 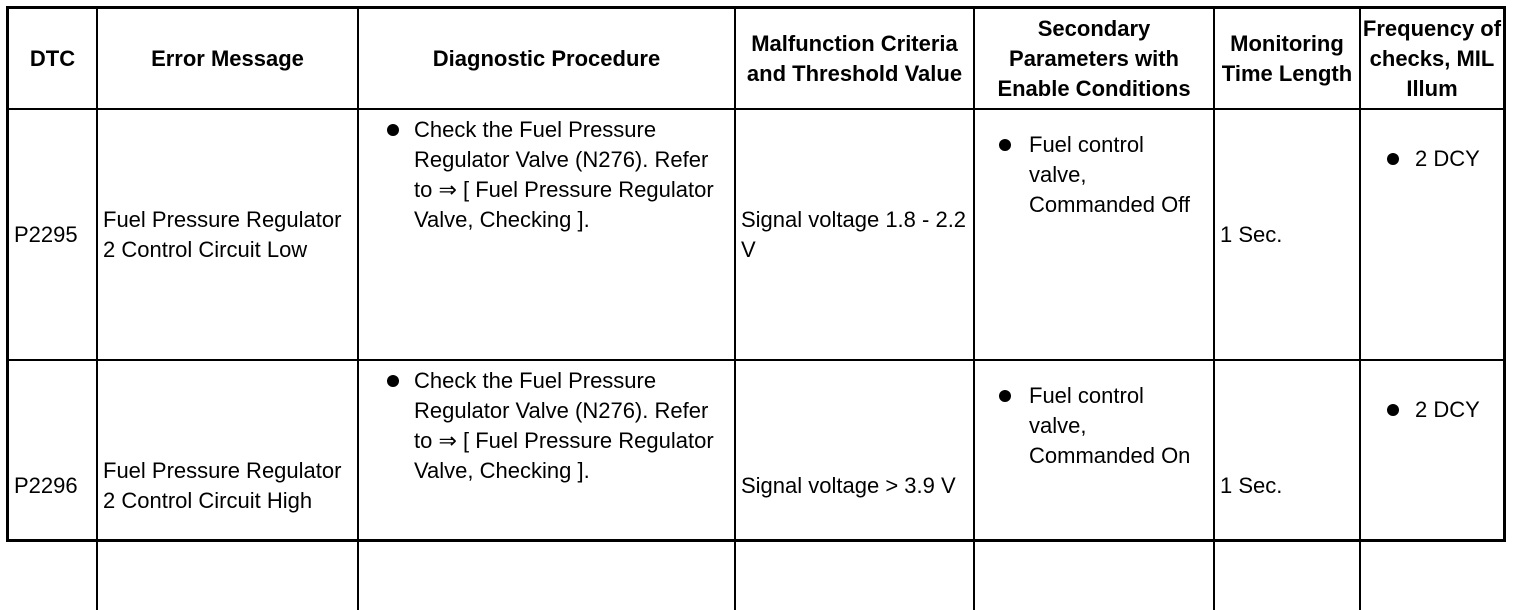 I want to click on header-diagnostic-procedure: Diagnostic Procedure, so click(x=546, y=59).